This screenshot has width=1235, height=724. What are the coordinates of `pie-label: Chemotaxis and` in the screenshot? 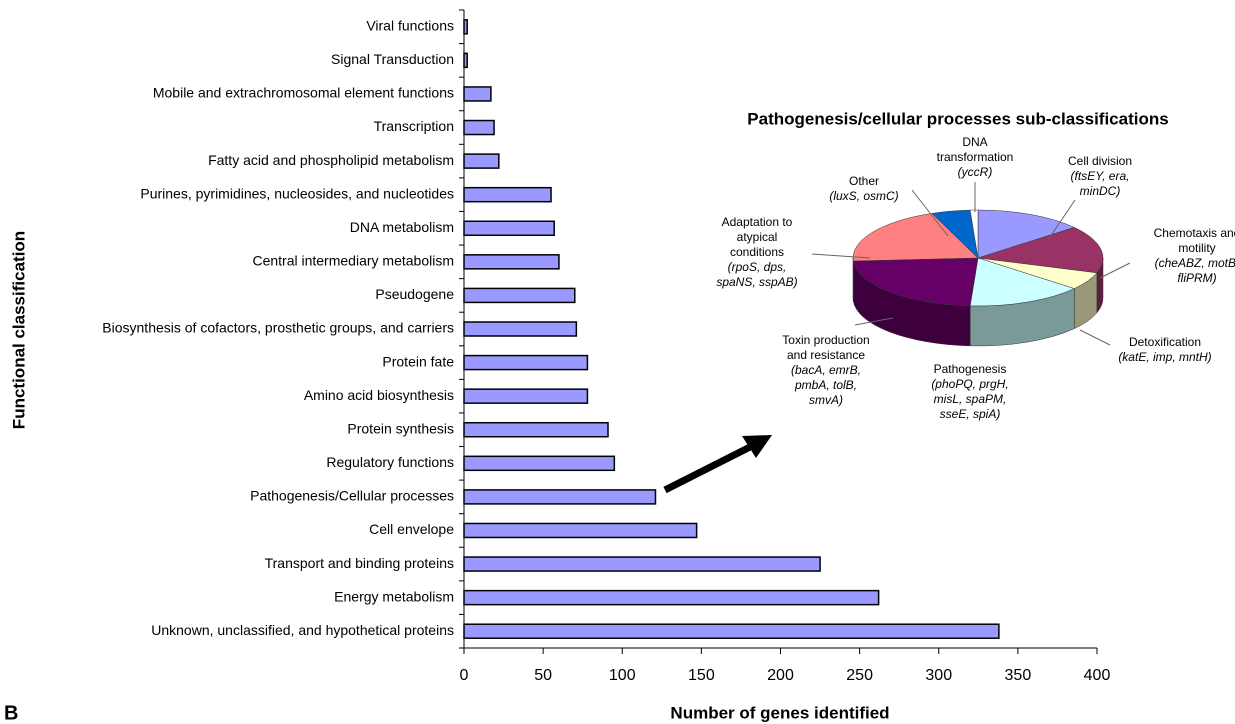 It's located at (1194, 233).